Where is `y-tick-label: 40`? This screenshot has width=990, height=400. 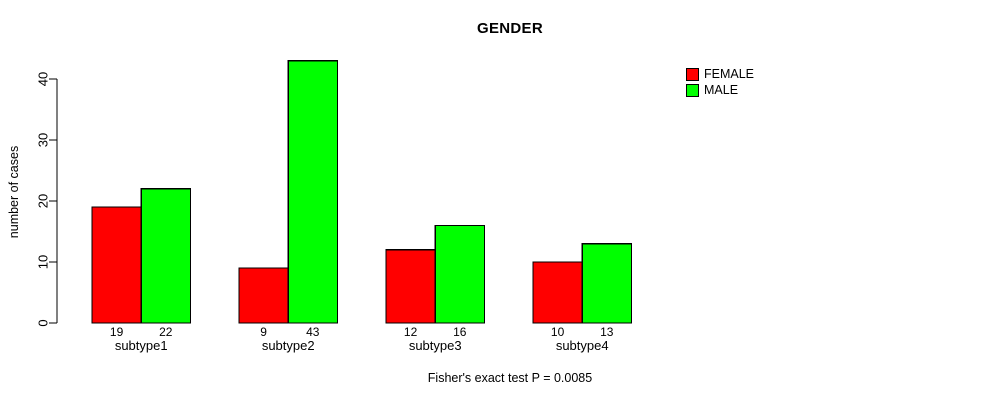
y-tick-label: 40 is located at coordinates (43, 79).